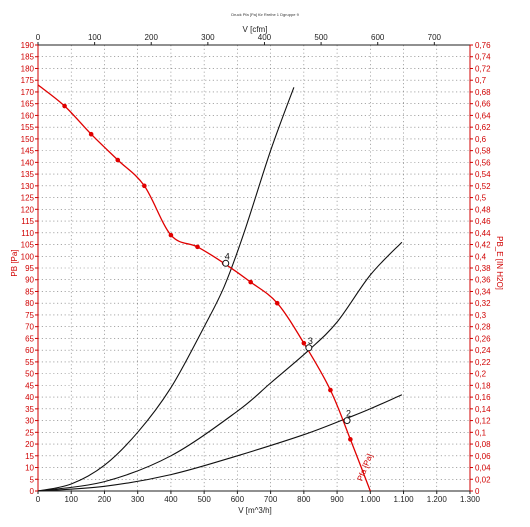  Describe the element at coordinates (29, 456) in the screenshot. I see `y-left-tick-label: 15` at that location.